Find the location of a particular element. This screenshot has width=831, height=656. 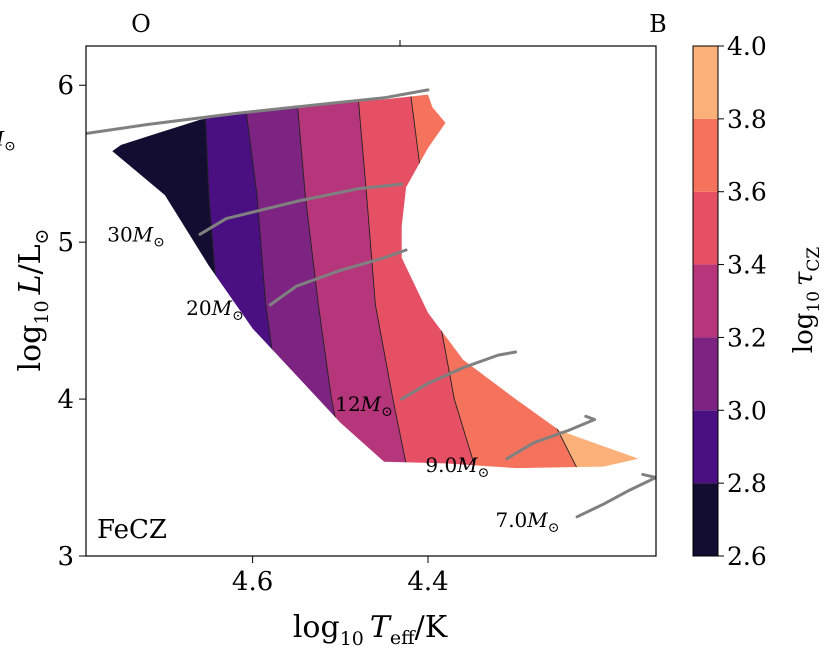

colorbar-label: log10τCZ is located at coordinates (806, 300).